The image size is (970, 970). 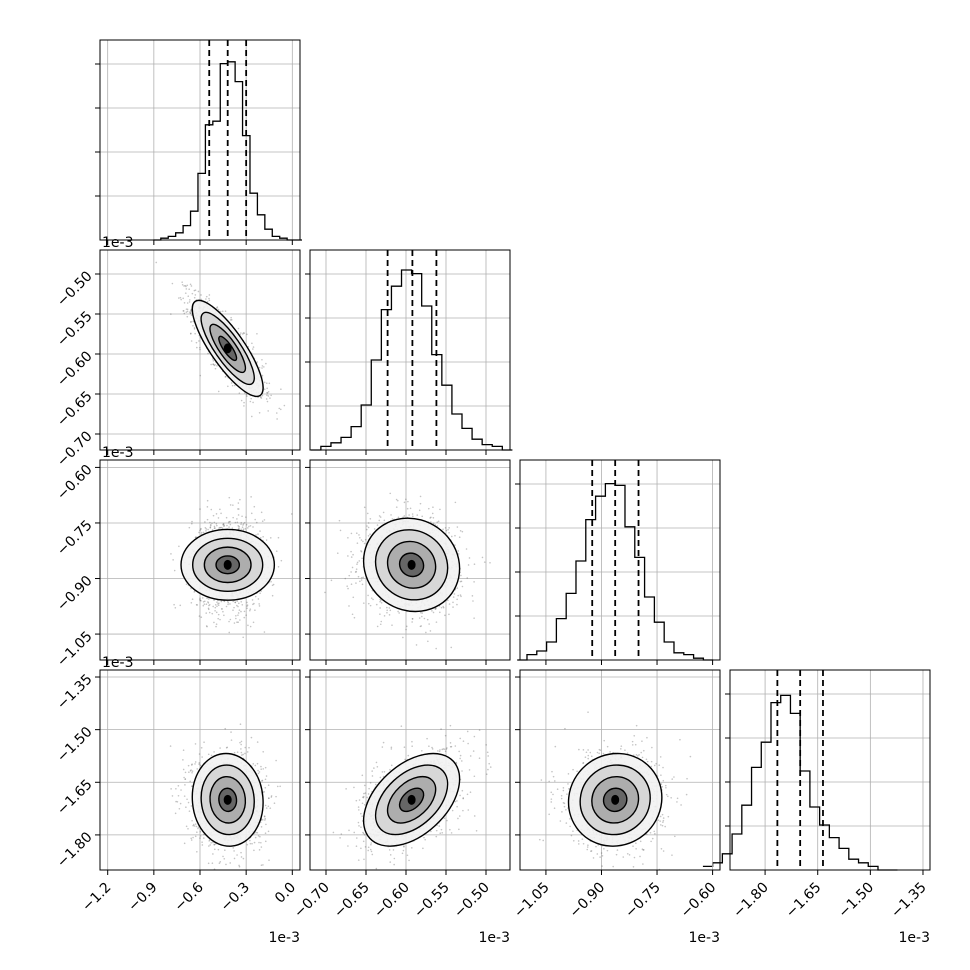 I want to click on y-tick-label: −0.60, so click(x=75, y=369).